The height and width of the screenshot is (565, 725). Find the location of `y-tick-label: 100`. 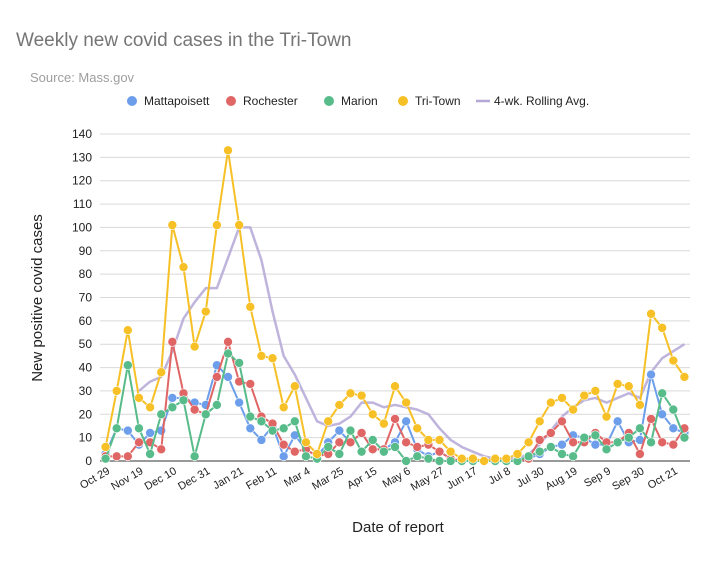

y-tick-label: 100 is located at coordinates (82, 227).